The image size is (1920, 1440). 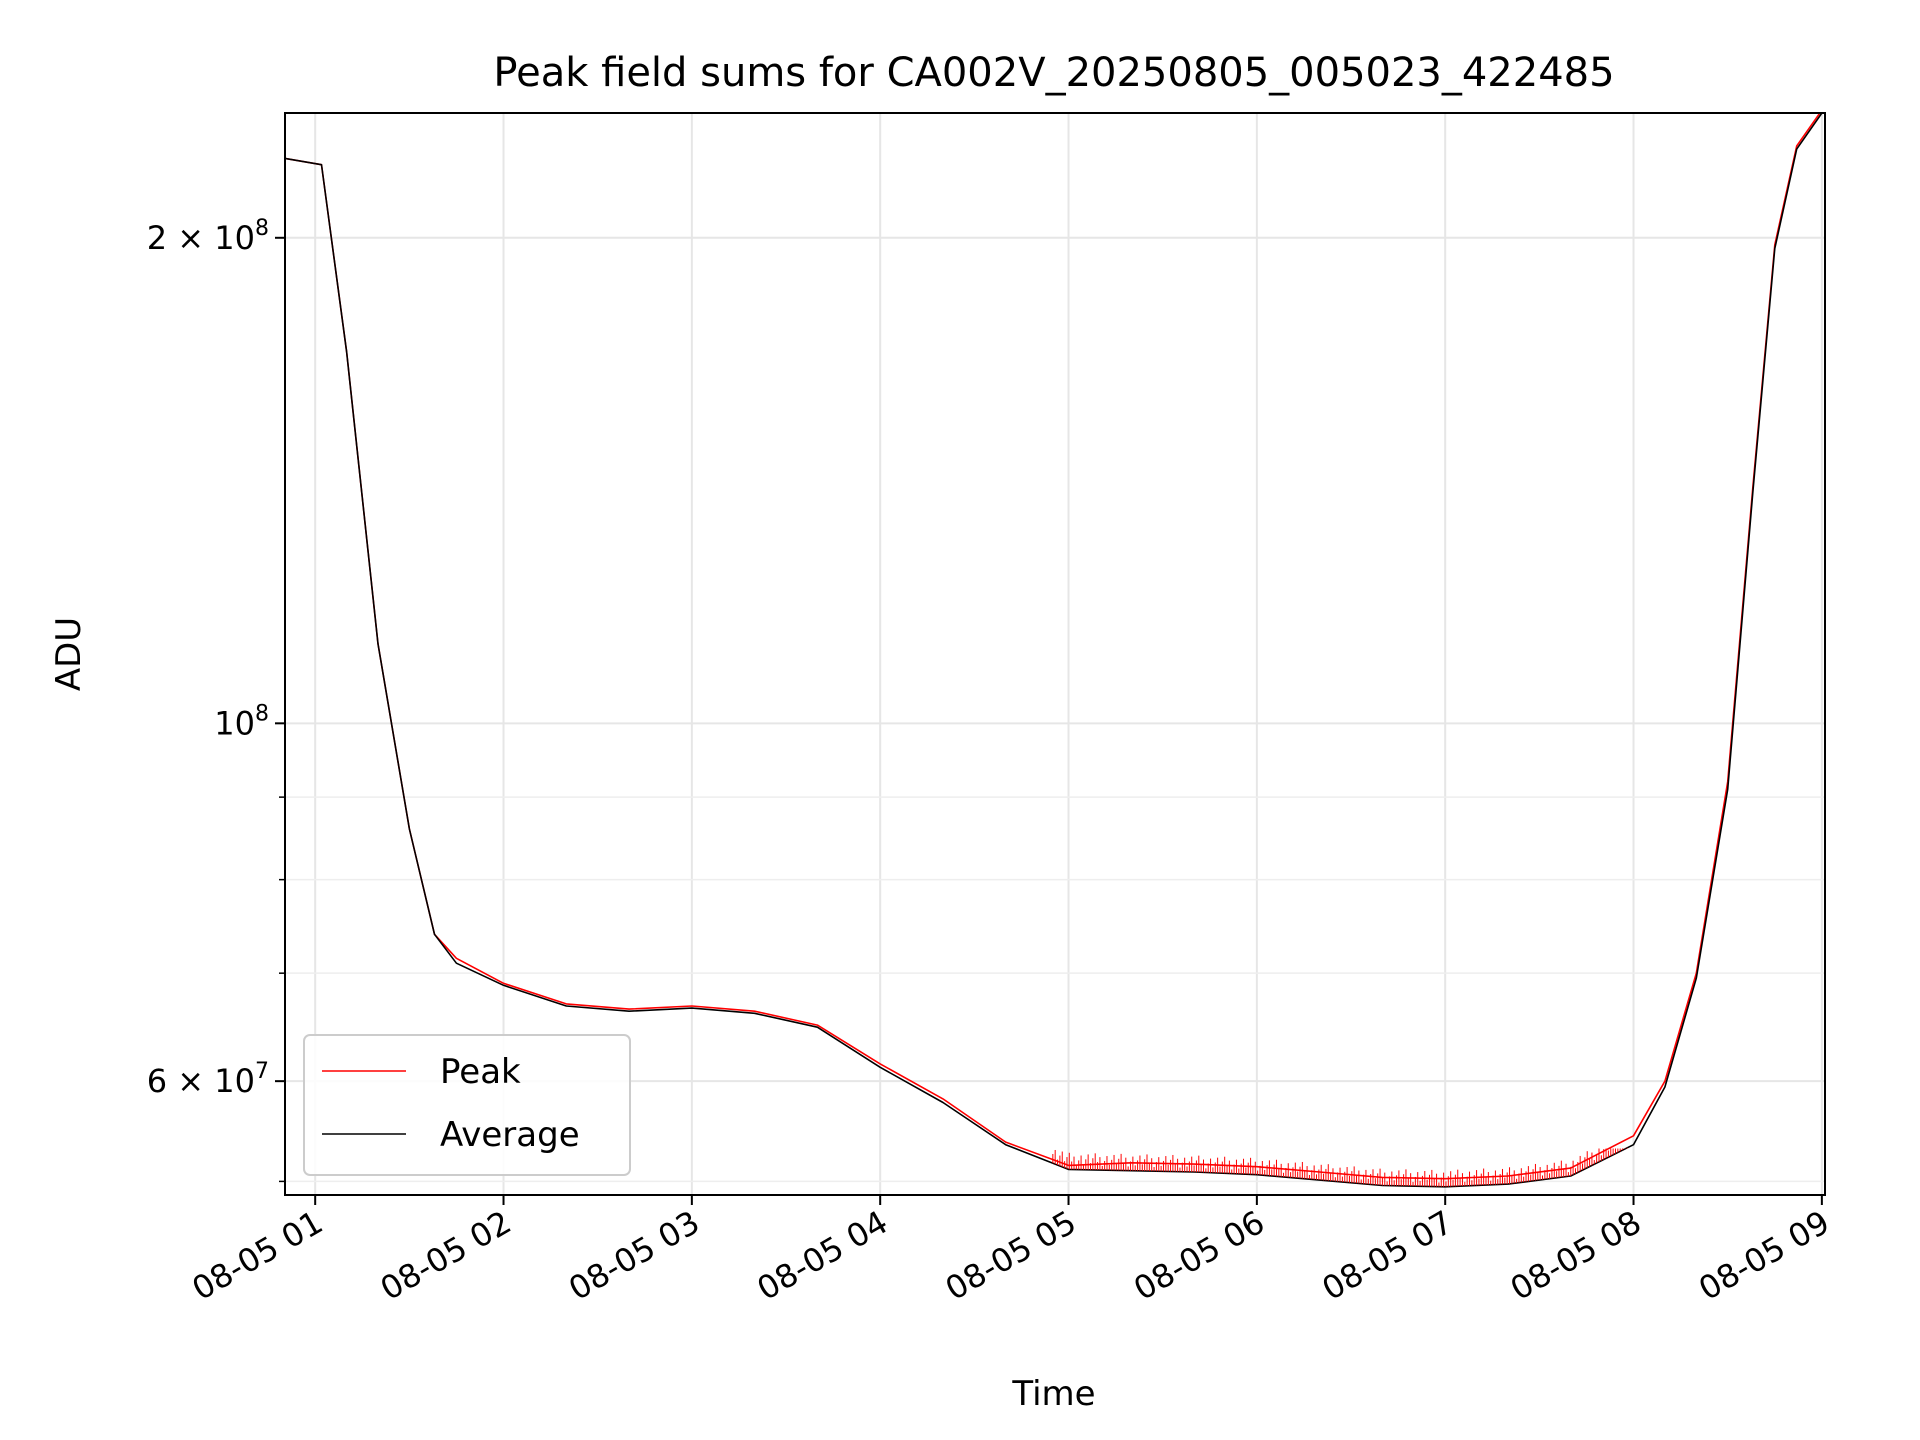 I want to click on legend-box, so click(x=467, y=1105).